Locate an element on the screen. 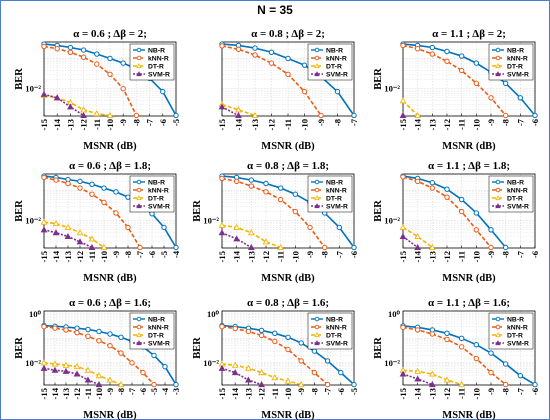 The image size is (550, 420). legend-label: kNN-R is located at coordinates (517, 190).